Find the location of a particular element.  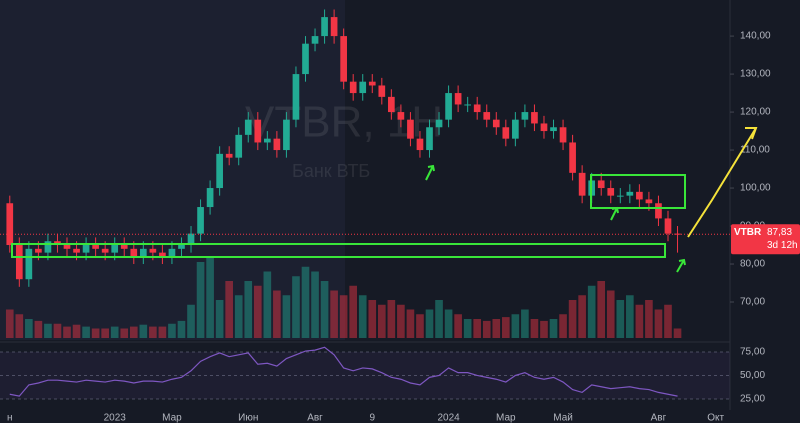

signal-arrows is located at coordinates (555, 218).